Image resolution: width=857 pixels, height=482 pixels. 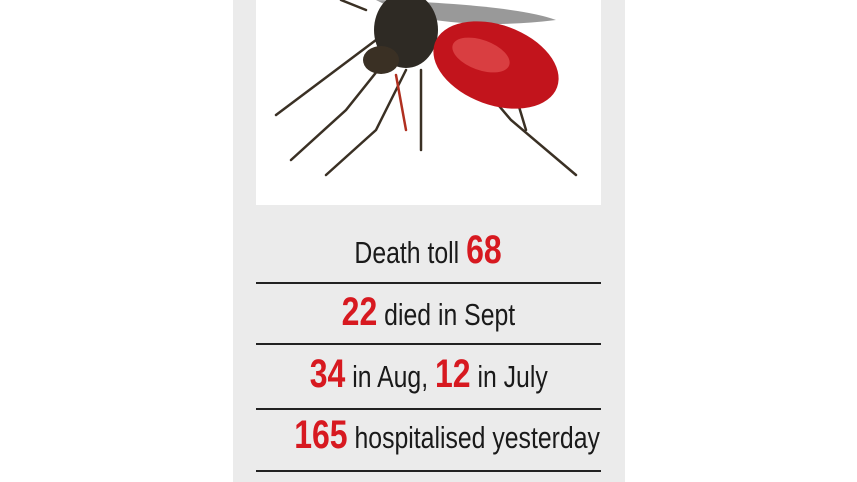 What do you see at coordinates (446, 314) in the screenshot?
I see `sept-deaths-label: died in Sept` at bounding box center [446, 314].